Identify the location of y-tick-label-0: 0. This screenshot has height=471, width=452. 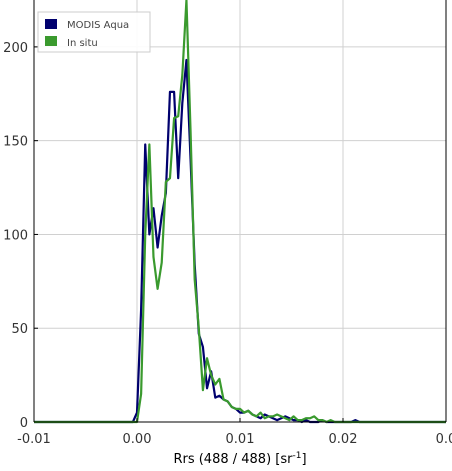
(24, 423).